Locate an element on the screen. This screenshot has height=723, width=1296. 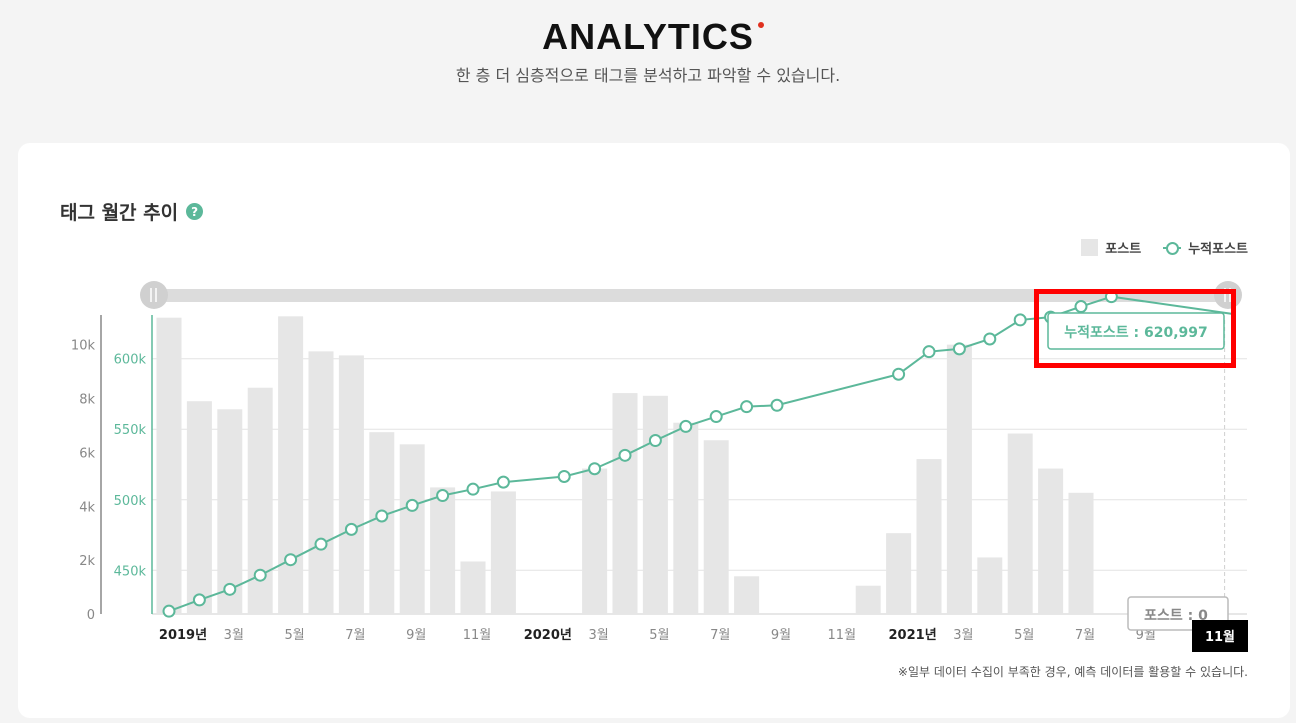
card-title: 태그 월간 추이 ? is located at coordinates (132, 211).